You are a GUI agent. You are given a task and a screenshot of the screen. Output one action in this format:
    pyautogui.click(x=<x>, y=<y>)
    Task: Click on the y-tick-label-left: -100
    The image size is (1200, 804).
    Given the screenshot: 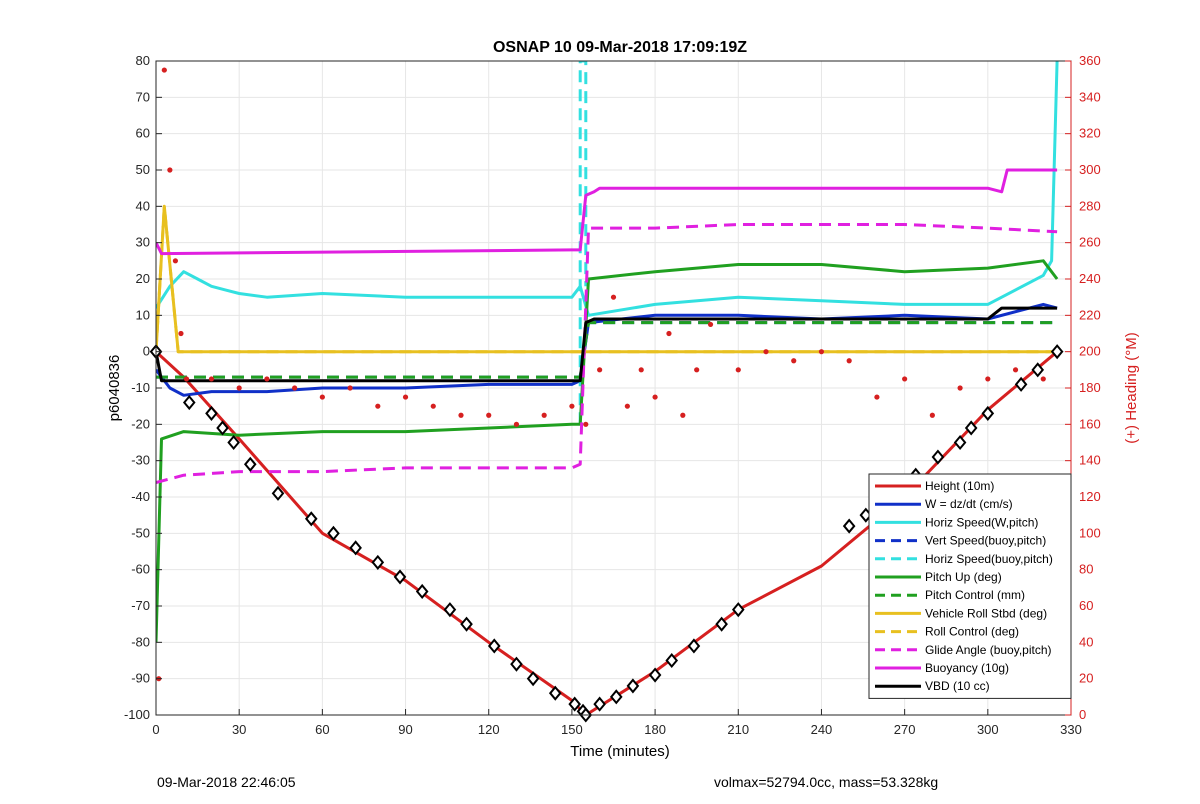 What is the action you would take?
    pyautogui.click(x=137, y=714)
    